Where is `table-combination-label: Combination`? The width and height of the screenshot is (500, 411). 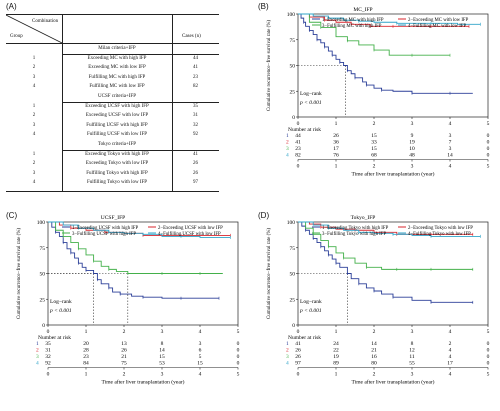
table-combination-label: Combination is located at coordinates (45, 21).